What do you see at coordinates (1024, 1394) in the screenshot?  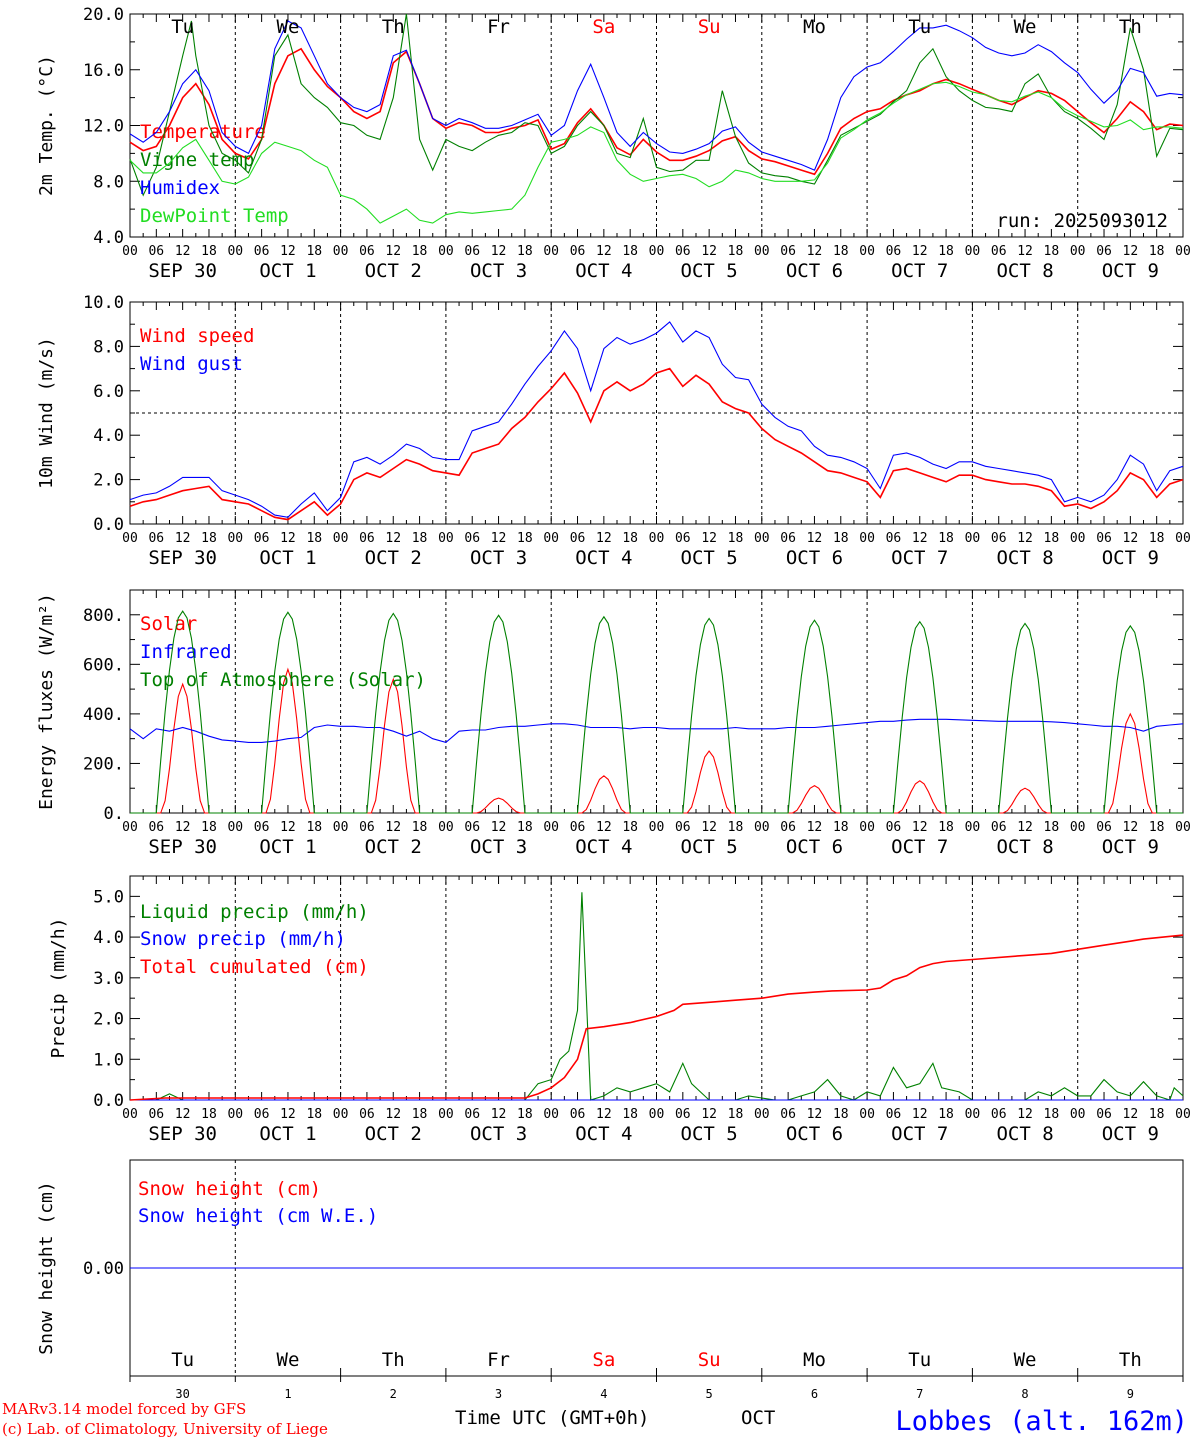 I see `day-number: 8` at bounding box center [1024, 1394].